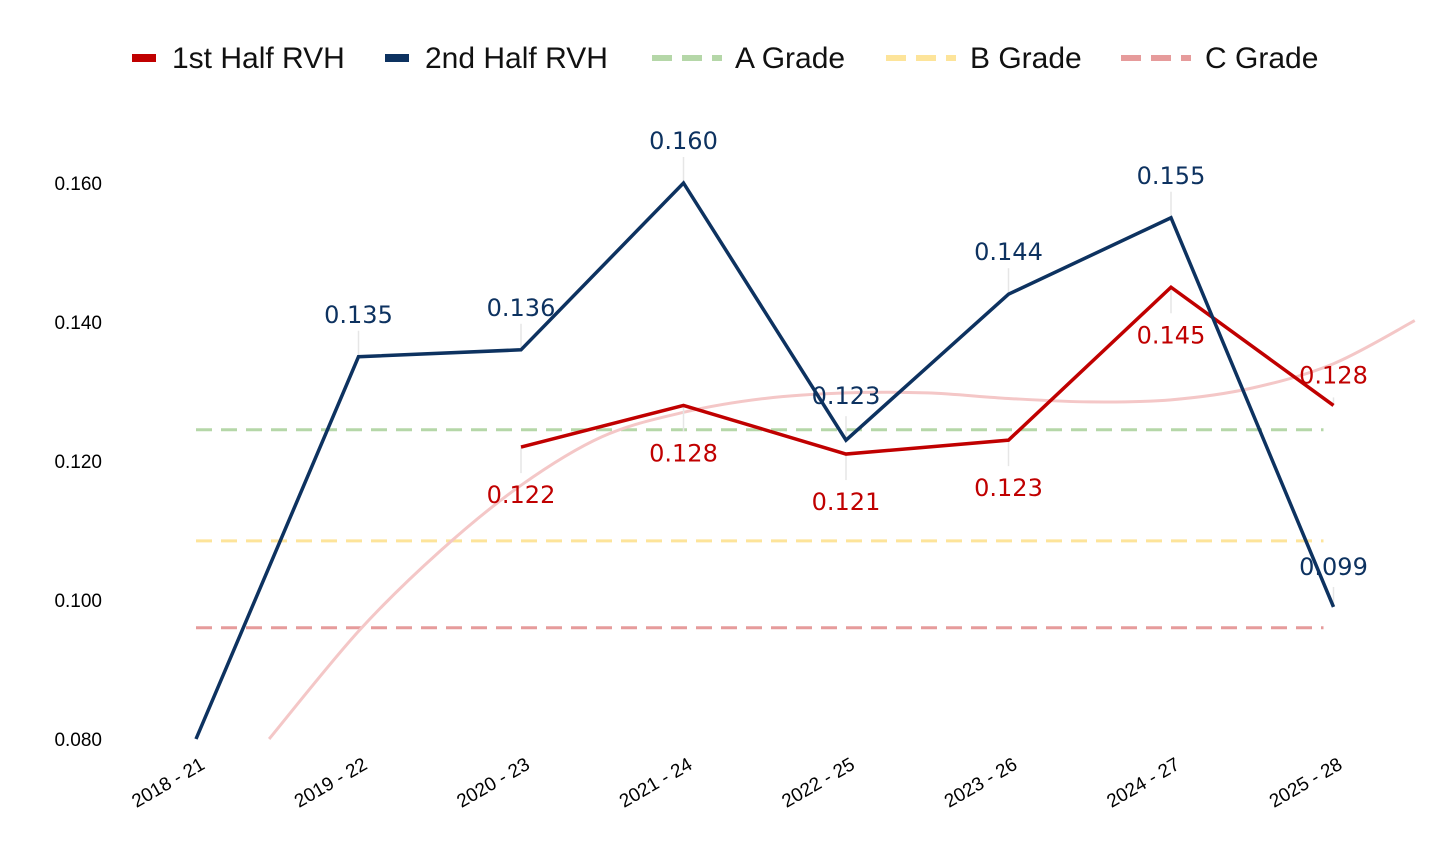 This screenshot has height=854, width=1456. Describe the element at coordinates (1143, 783) in the screenshot. I see `x-tick-label: 2024 - 27` at that location.